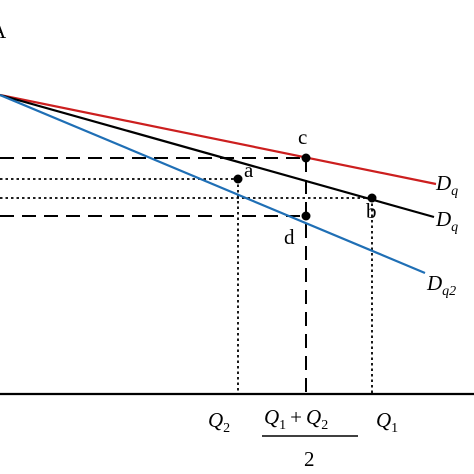 This screenshot has width=474, height=474. Describe the element at coordinates (446, 221) in the screenshot. I see `curve-label-black: Dq` at that location.